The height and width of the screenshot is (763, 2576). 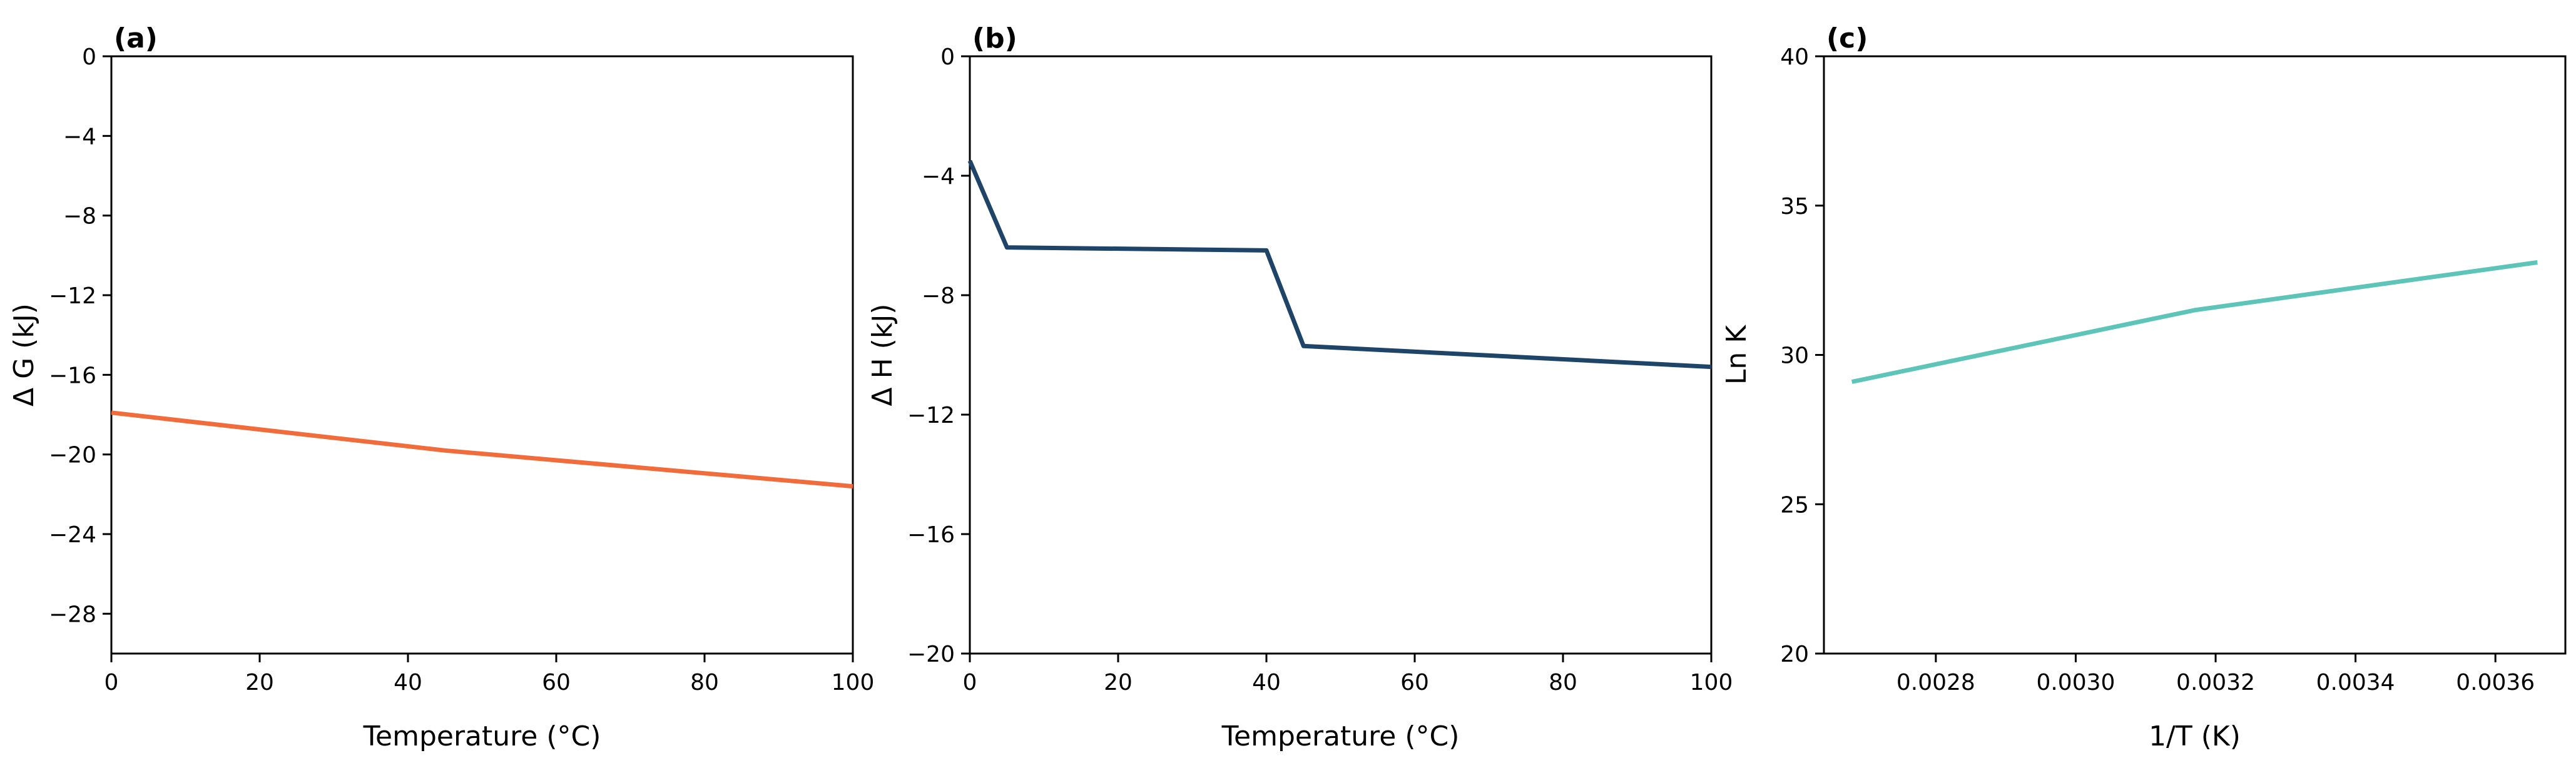 What do you see at coordinates (2355, 682) in the screenshot?
I see `x-tick-label: 0.0034` at bounding box center [2355, 682].